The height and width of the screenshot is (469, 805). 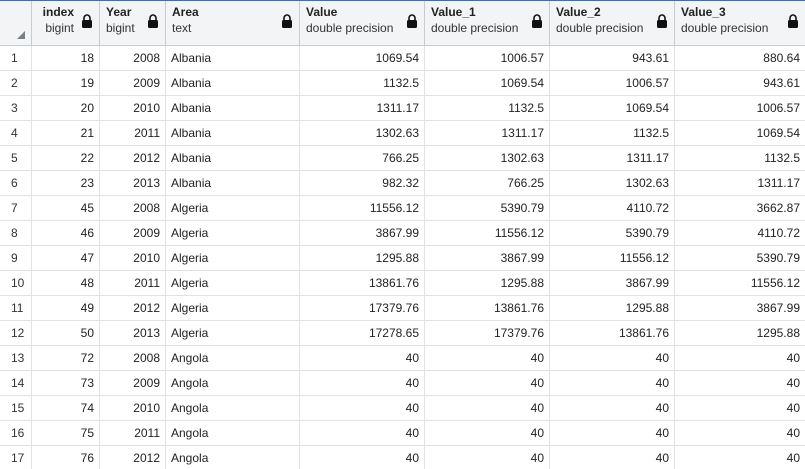 I want to click on cell-value-1: 1295.88, so click(x=487, y=283).